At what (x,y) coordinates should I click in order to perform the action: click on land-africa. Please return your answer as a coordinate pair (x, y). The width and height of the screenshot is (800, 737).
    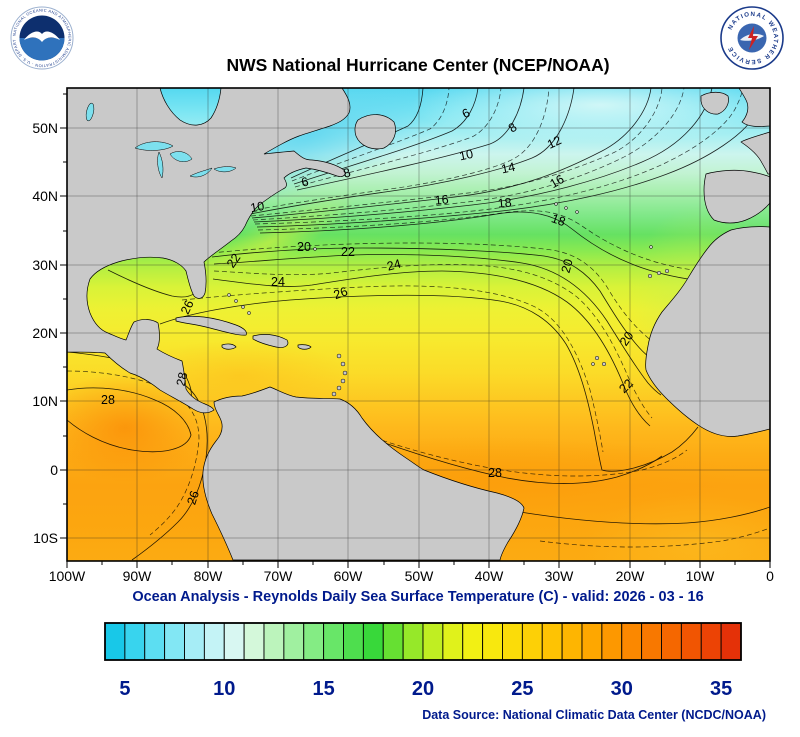
    Looking at the image, I should click on (707, 331).